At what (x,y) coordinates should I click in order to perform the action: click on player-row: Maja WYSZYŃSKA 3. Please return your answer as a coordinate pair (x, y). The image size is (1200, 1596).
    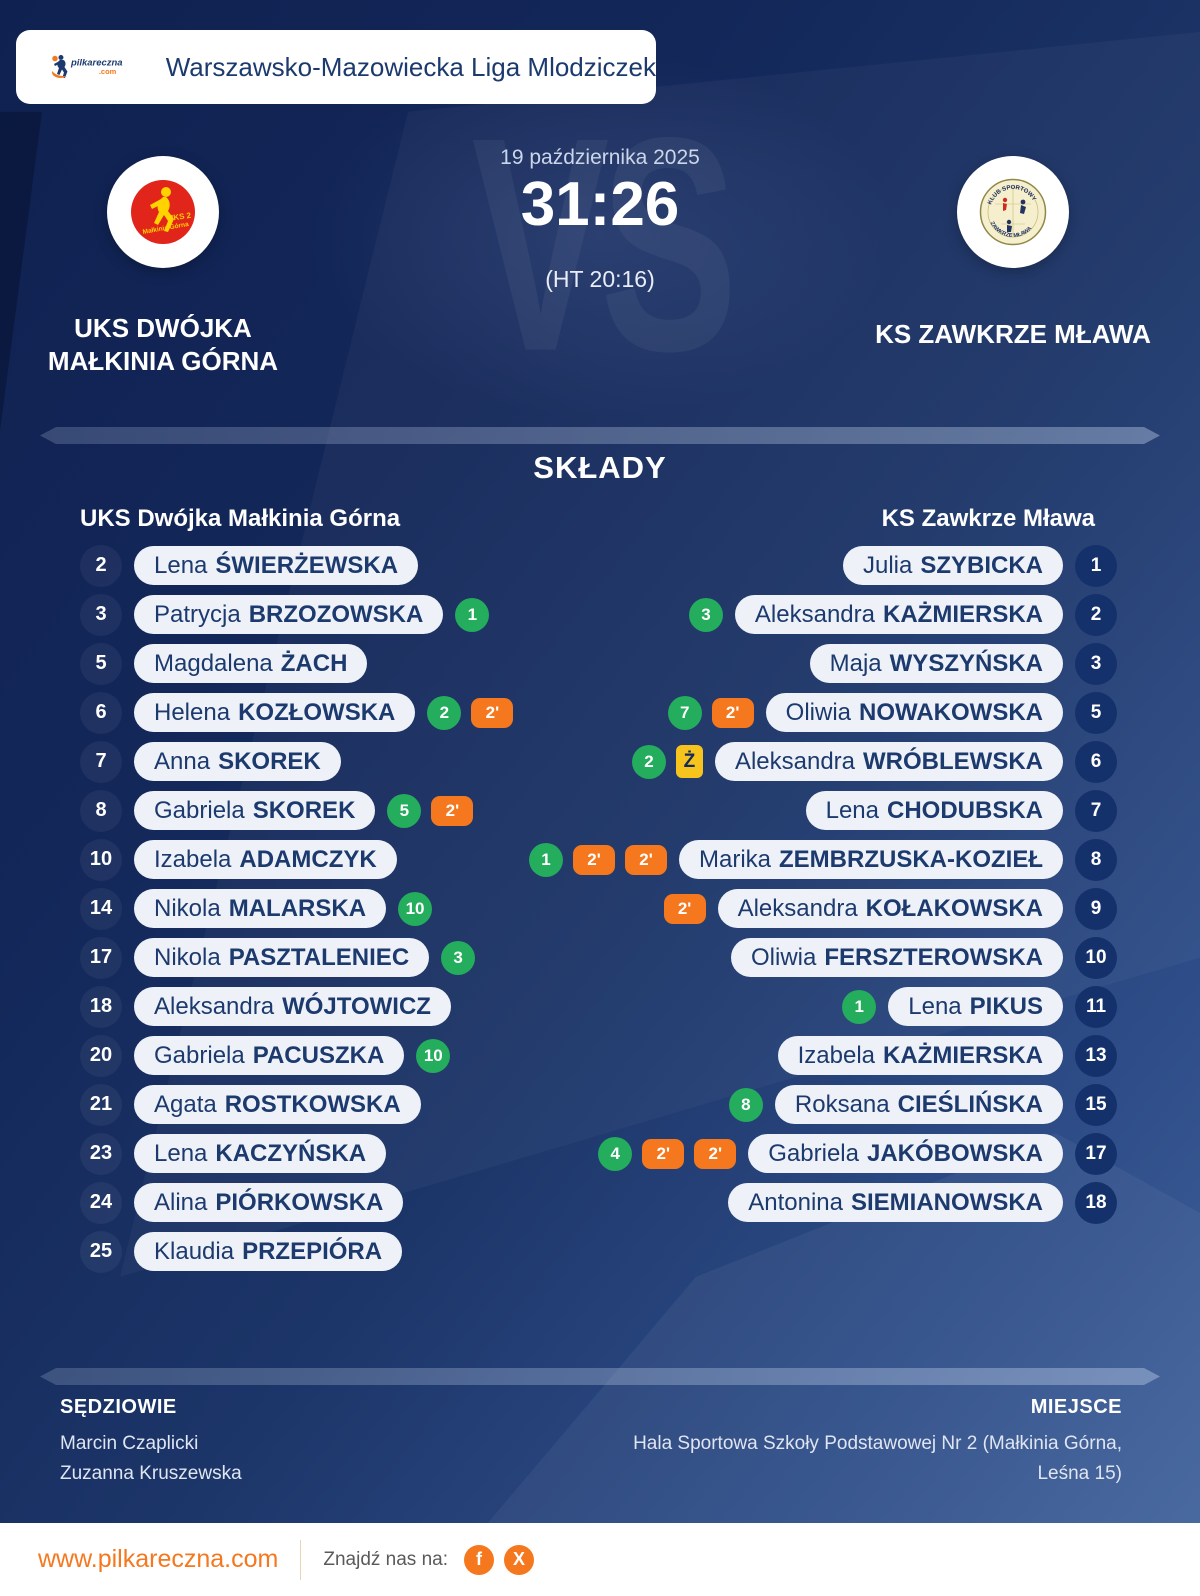
    Looking at the image, I should click on (817, 663).